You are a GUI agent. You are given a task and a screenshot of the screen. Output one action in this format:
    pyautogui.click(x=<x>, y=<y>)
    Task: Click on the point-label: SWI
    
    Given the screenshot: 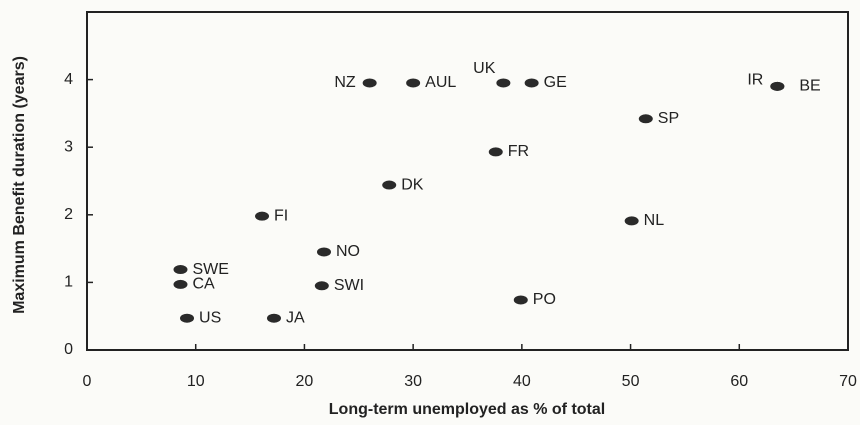 What is the action you would take?
    pyautogui.click(x=349, y=285)
    